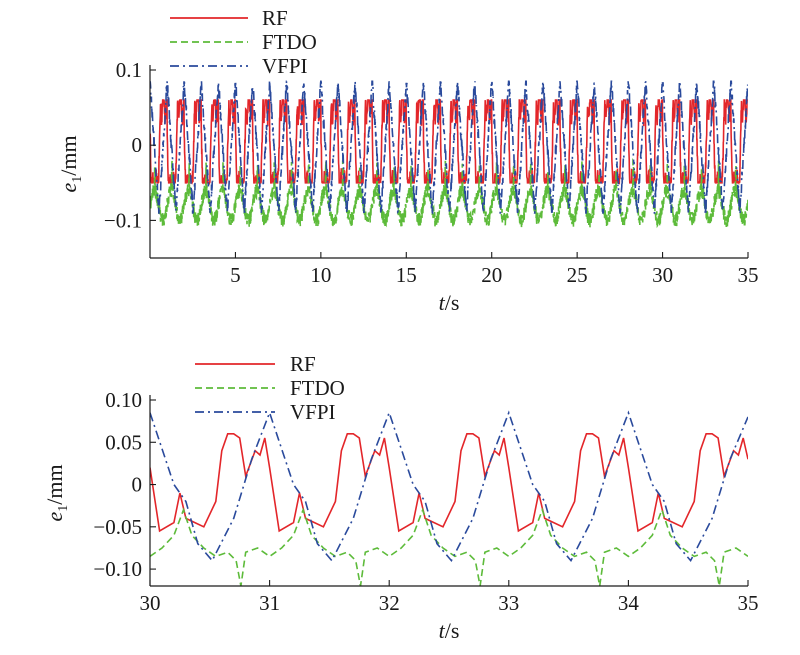 Image resolution: width=800 pixels, height=655 pixels. I want to click on x-tick-label: 20, so click(491, 275).